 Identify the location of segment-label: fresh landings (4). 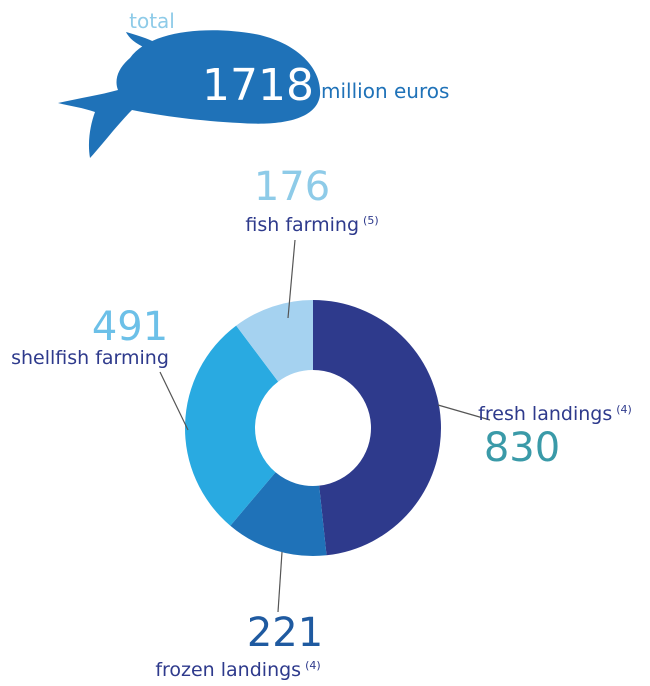
(555, 414).